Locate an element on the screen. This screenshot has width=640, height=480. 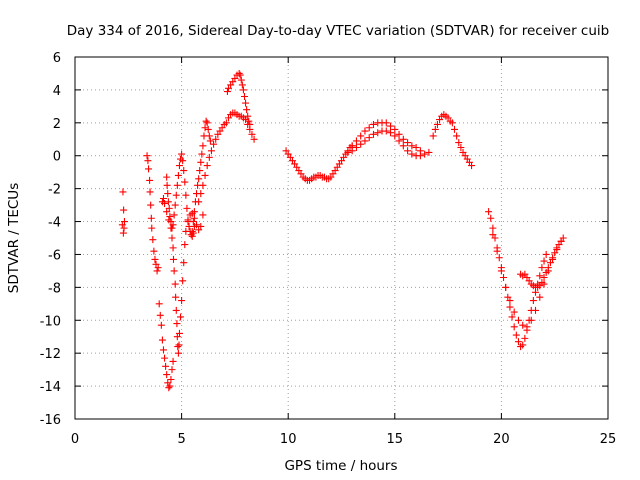
x-tick-label: 15 is located at coordinates (395, 439).